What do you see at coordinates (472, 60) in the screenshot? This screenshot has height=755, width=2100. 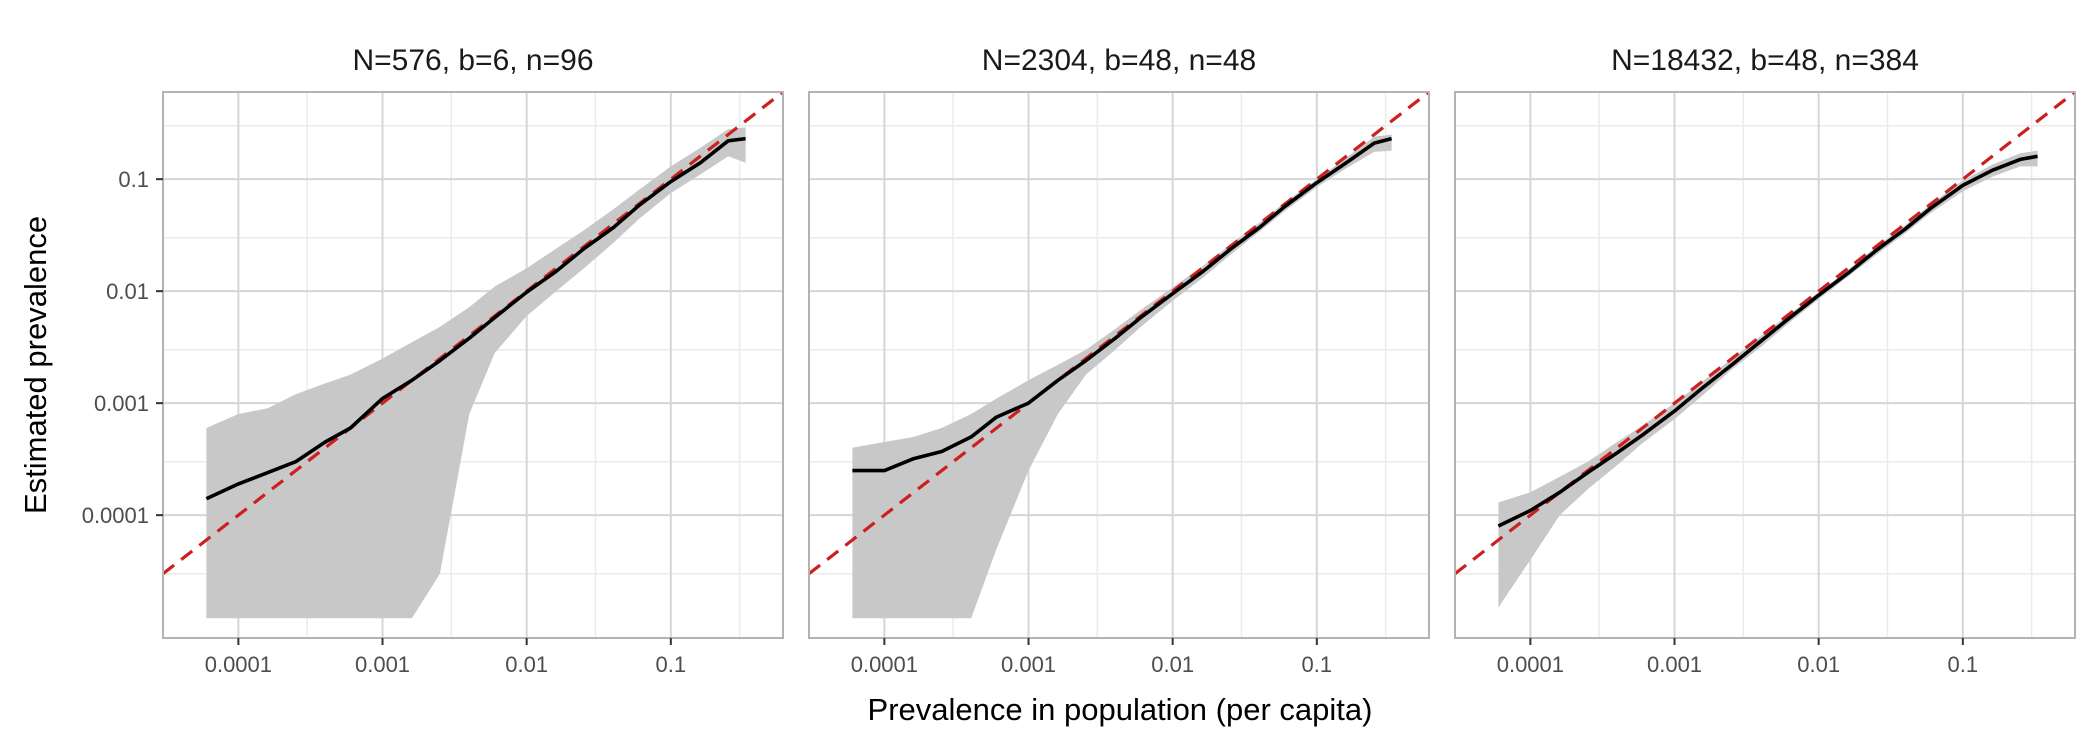 I see `panel-title: N=576, b=6, n=96` at bounding box center [472, 60].